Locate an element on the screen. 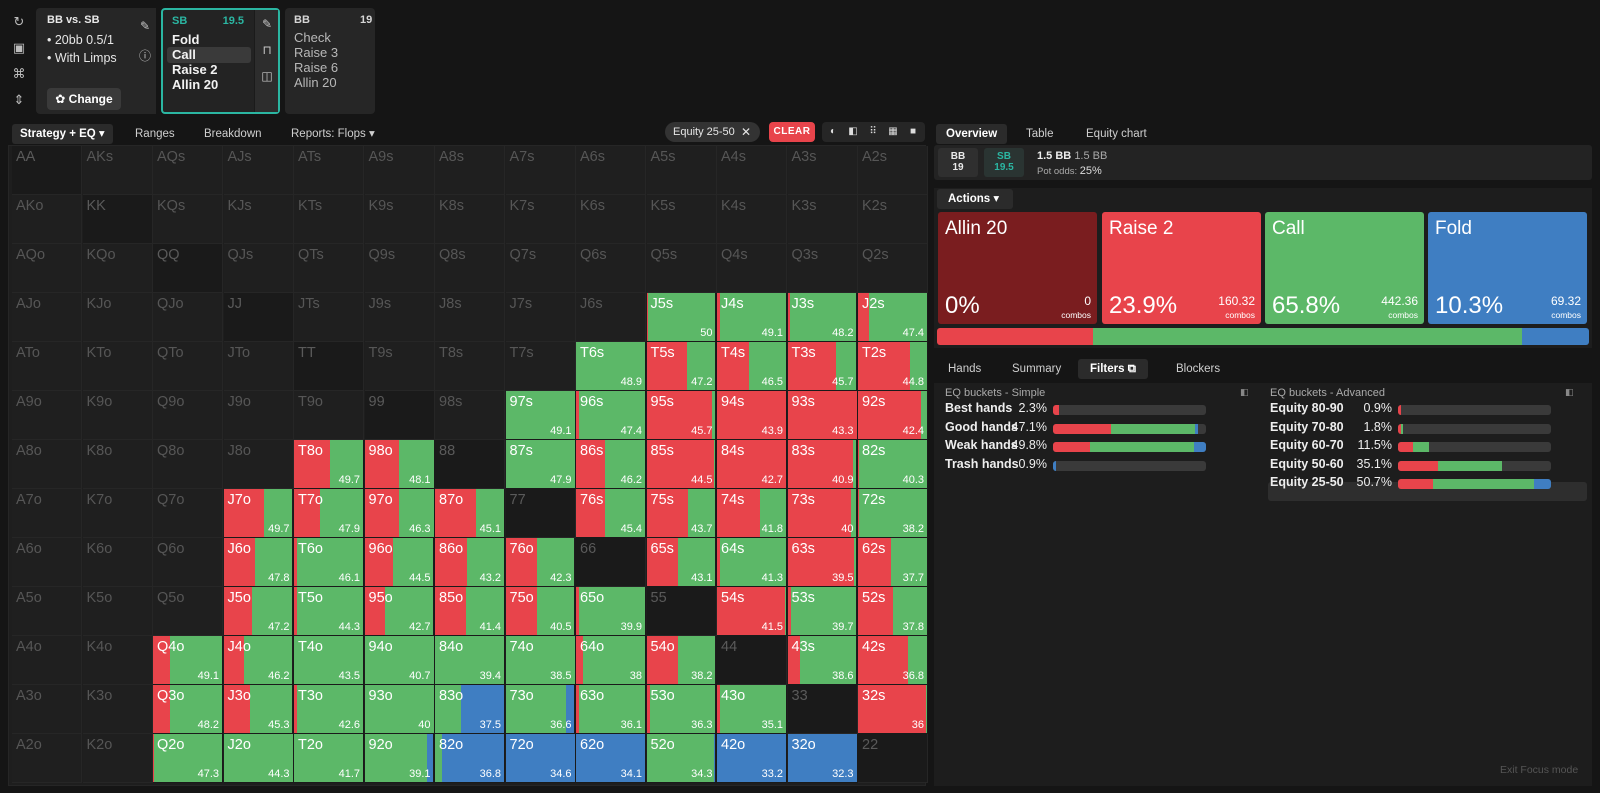 This screenshot has width=1600, height=793. hand-cell-Q7o: Q7o is located at coordinates (188, 513).